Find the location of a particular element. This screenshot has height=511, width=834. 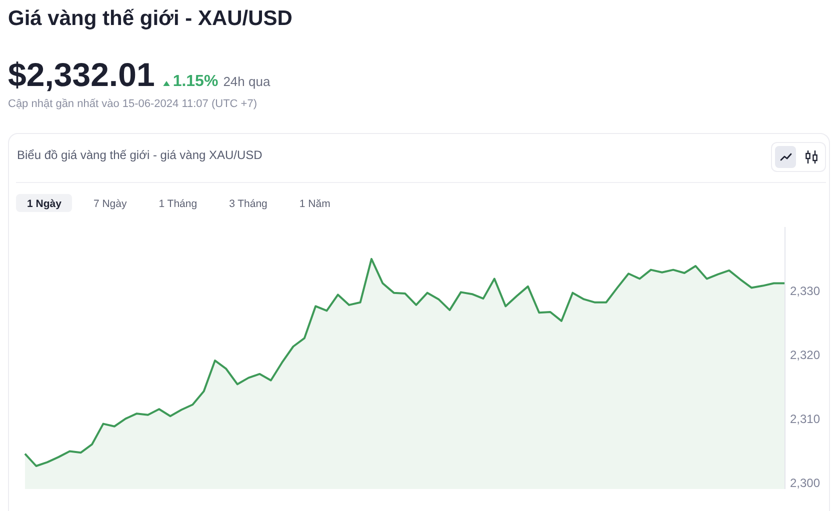

text: 1 Ngày is located at coordinates (44, 204).